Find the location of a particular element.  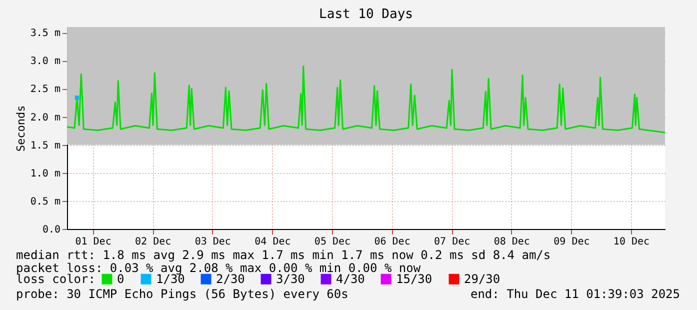

x-tick-label: 05 Dec is located at coordinates (332, 242).